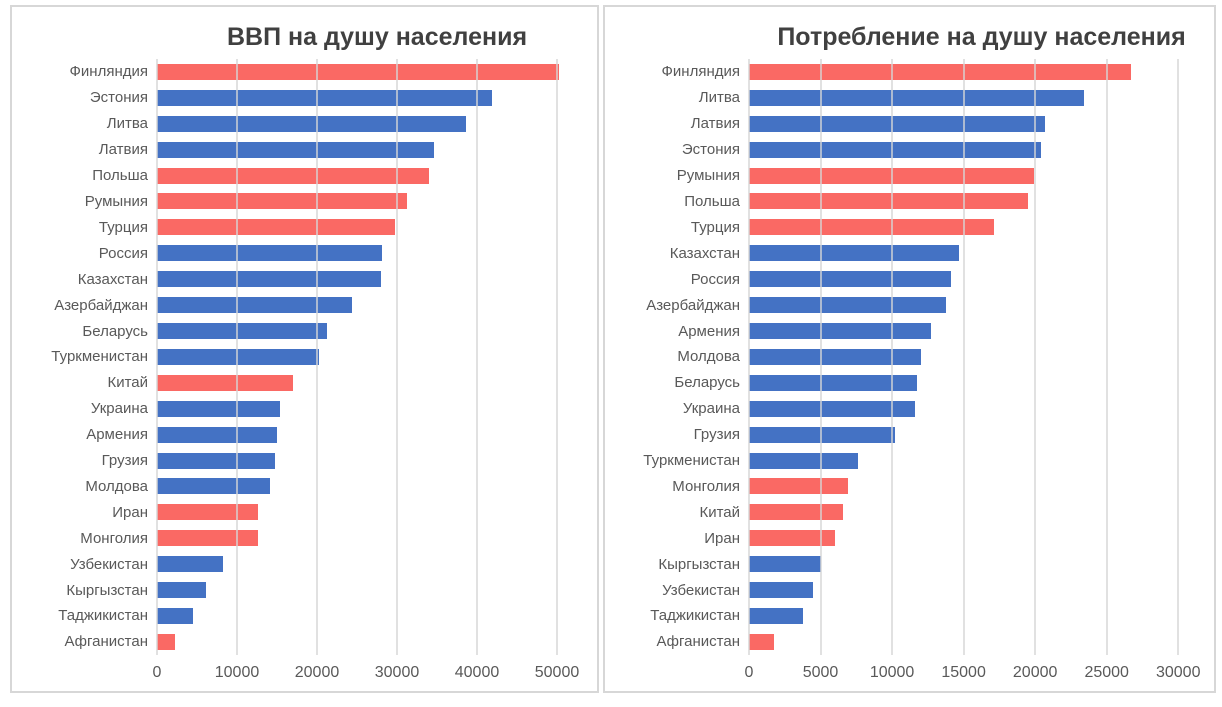 This screenshot has height=707, width=1222. I want to click on category-label: Казахстан, so click(112, 279).